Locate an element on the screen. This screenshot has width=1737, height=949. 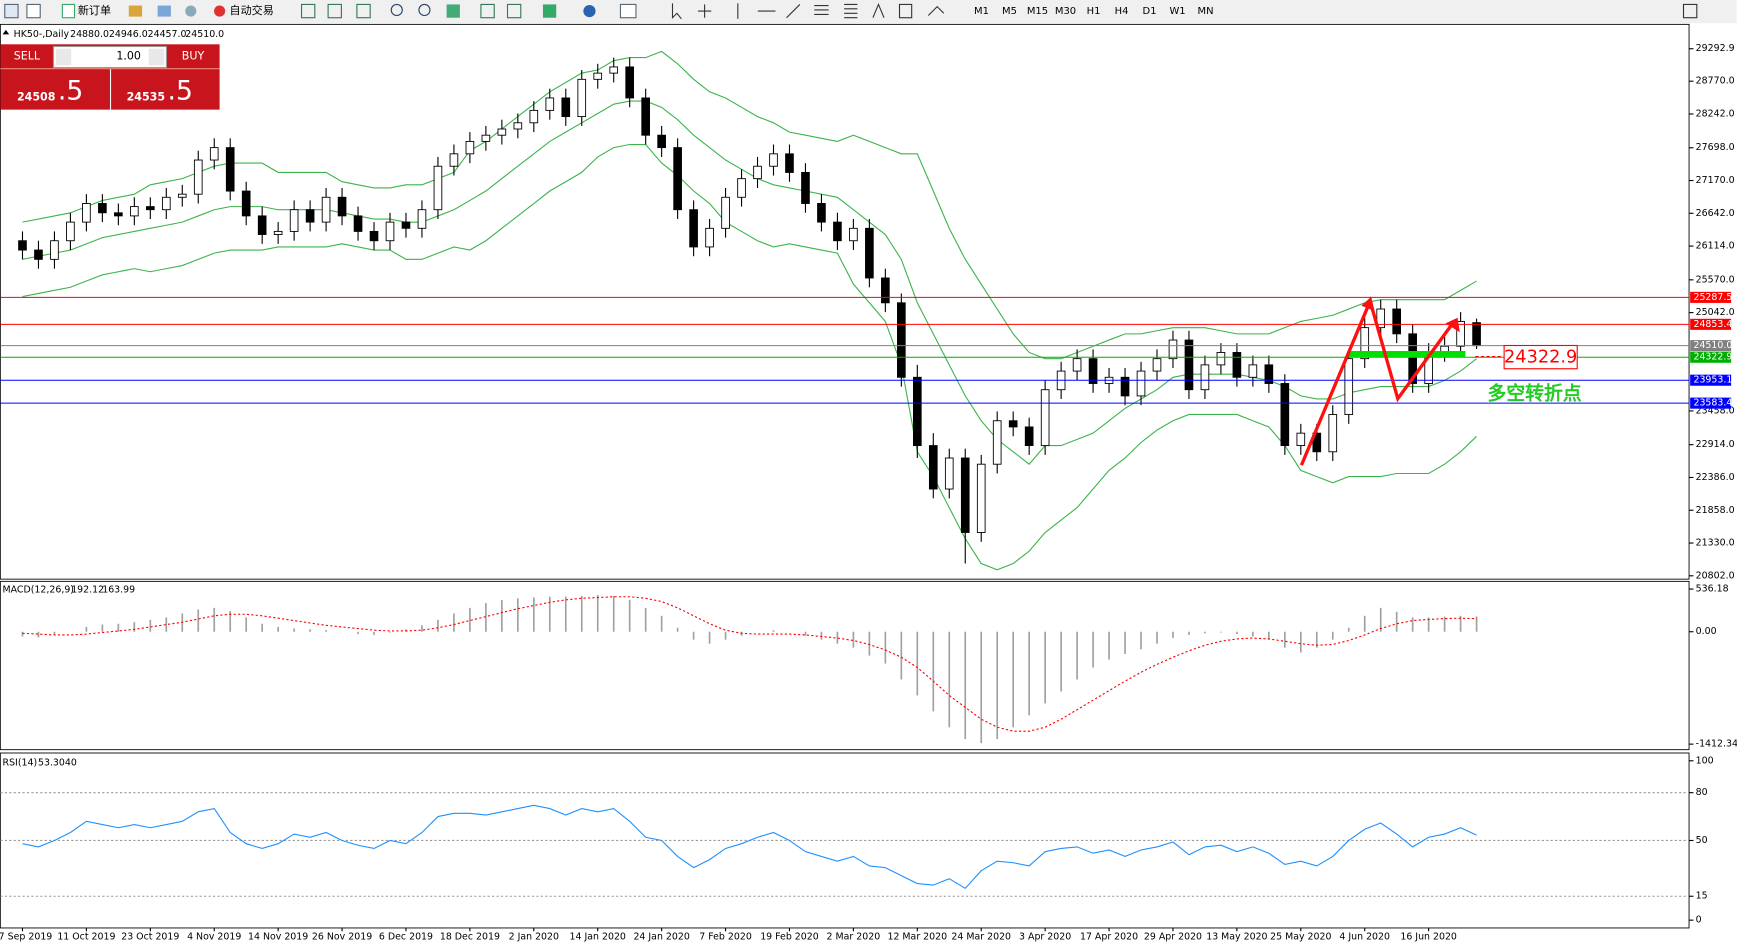
lots-input is located at coordinates (109, 57).